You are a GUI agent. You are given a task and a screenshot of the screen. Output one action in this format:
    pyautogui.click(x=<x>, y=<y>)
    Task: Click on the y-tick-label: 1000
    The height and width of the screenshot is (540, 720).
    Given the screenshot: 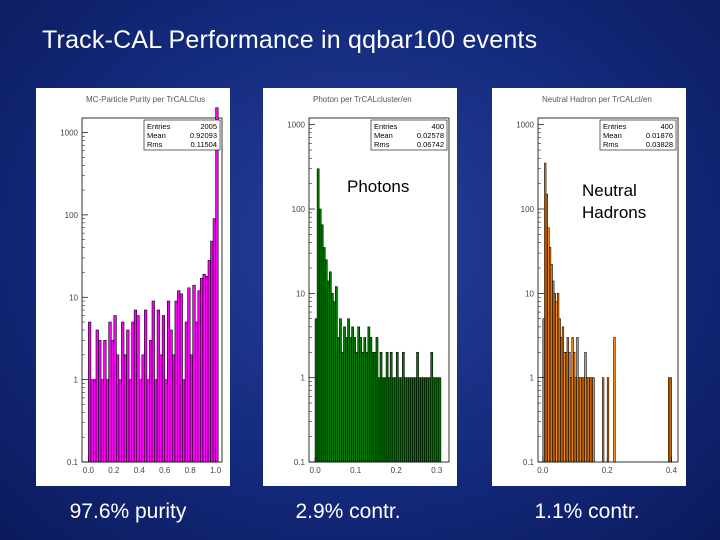 What is the action you would take?
    pyautogui.click(x=525, y=125)
    